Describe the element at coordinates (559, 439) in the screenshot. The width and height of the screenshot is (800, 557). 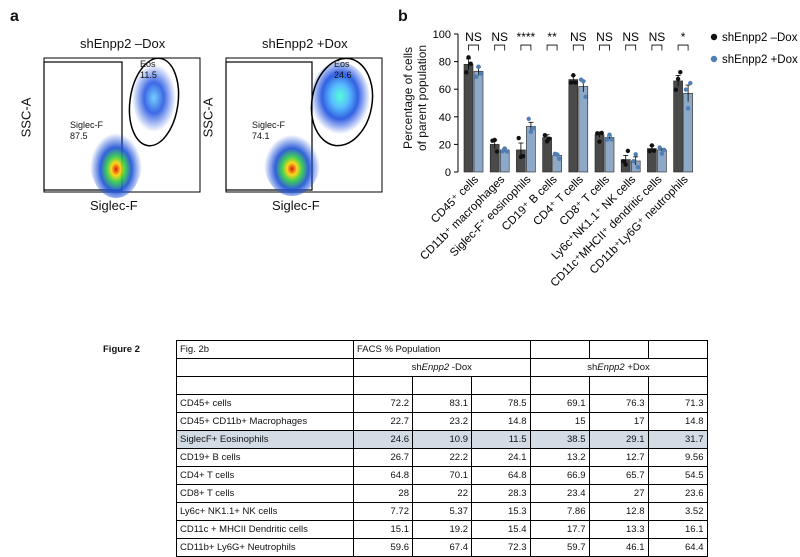
I see `table-cell: 38.5` at that location.